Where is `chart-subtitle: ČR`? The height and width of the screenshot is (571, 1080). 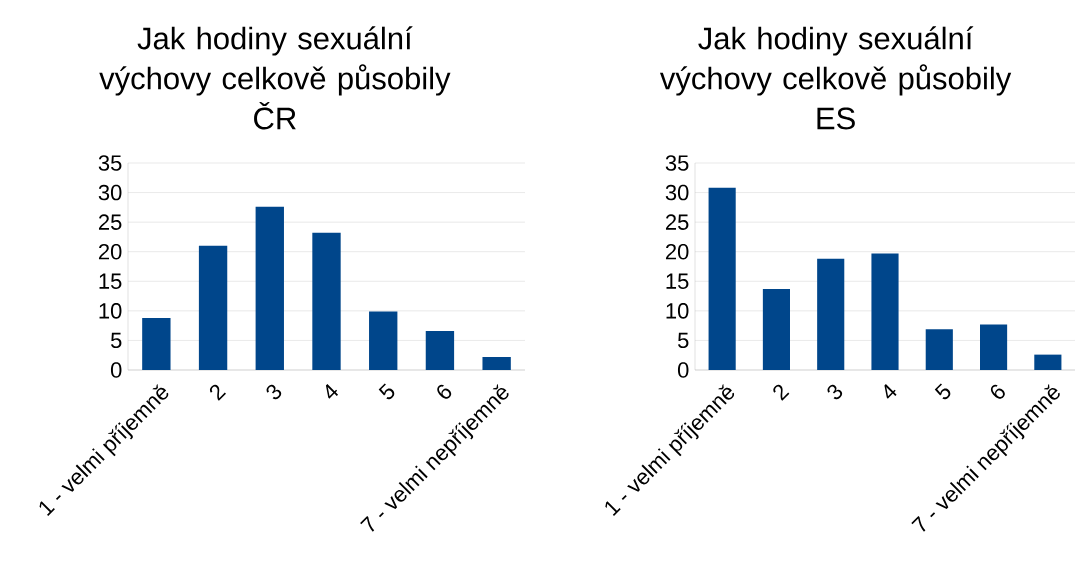 chart-subtitle: ČR is located at coordinates (275, 116).